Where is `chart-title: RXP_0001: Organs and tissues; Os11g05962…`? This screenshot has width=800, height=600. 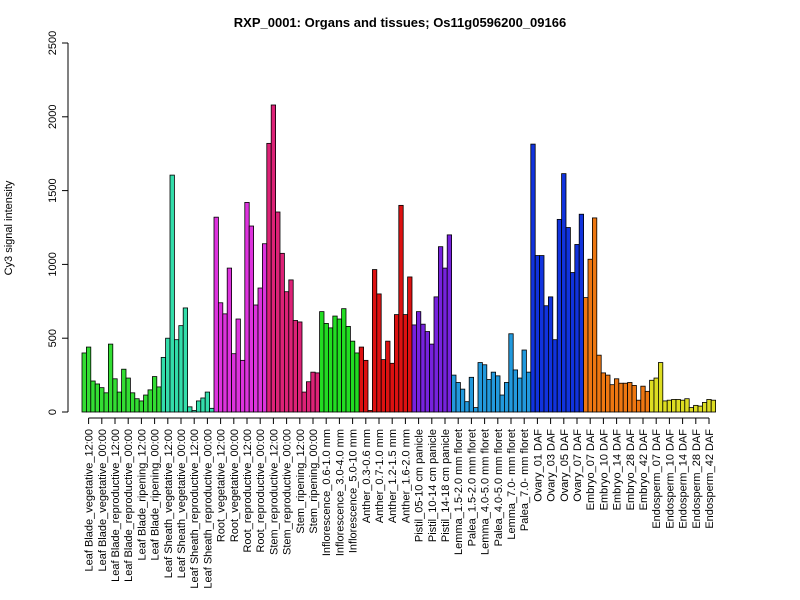 chart-title: RXP_0001: Organs and tissues; Os11g05962… is located at coordinates (400, 22).